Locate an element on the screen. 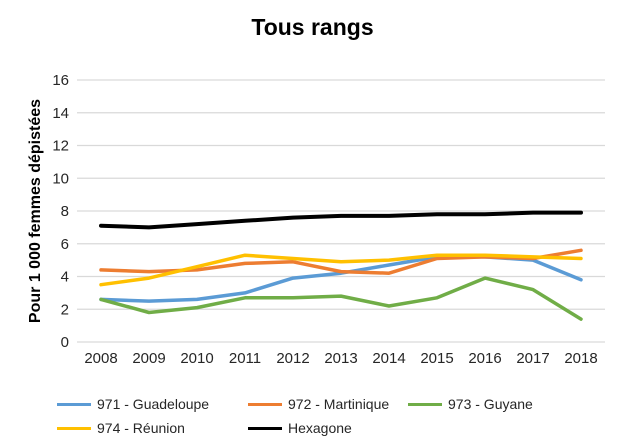  y-axis-tick-label: 14 is located at coordinates (60, 113).